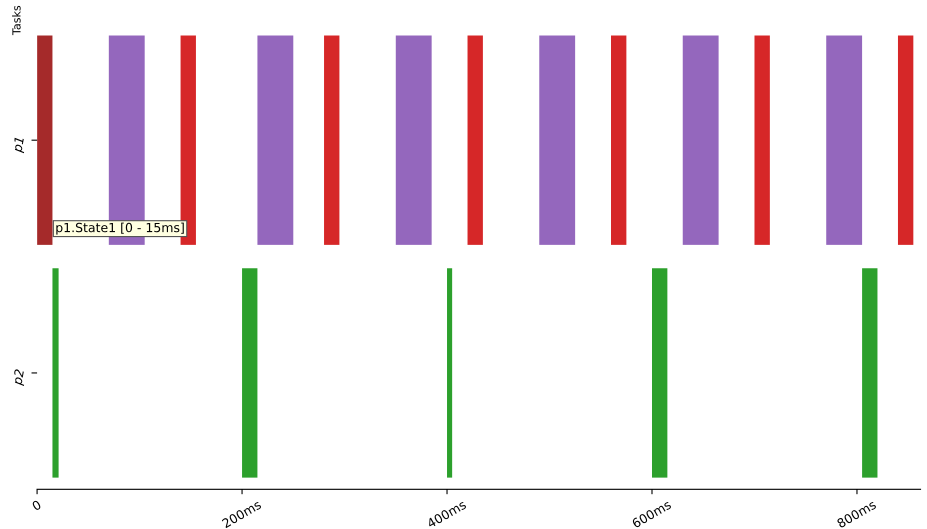 This screenshot has width=927, height=529. Describe the element at coordinates (120, 228) in the screenshot. I see `annotation: p1.State1 [0 - 15ms]` at that location.